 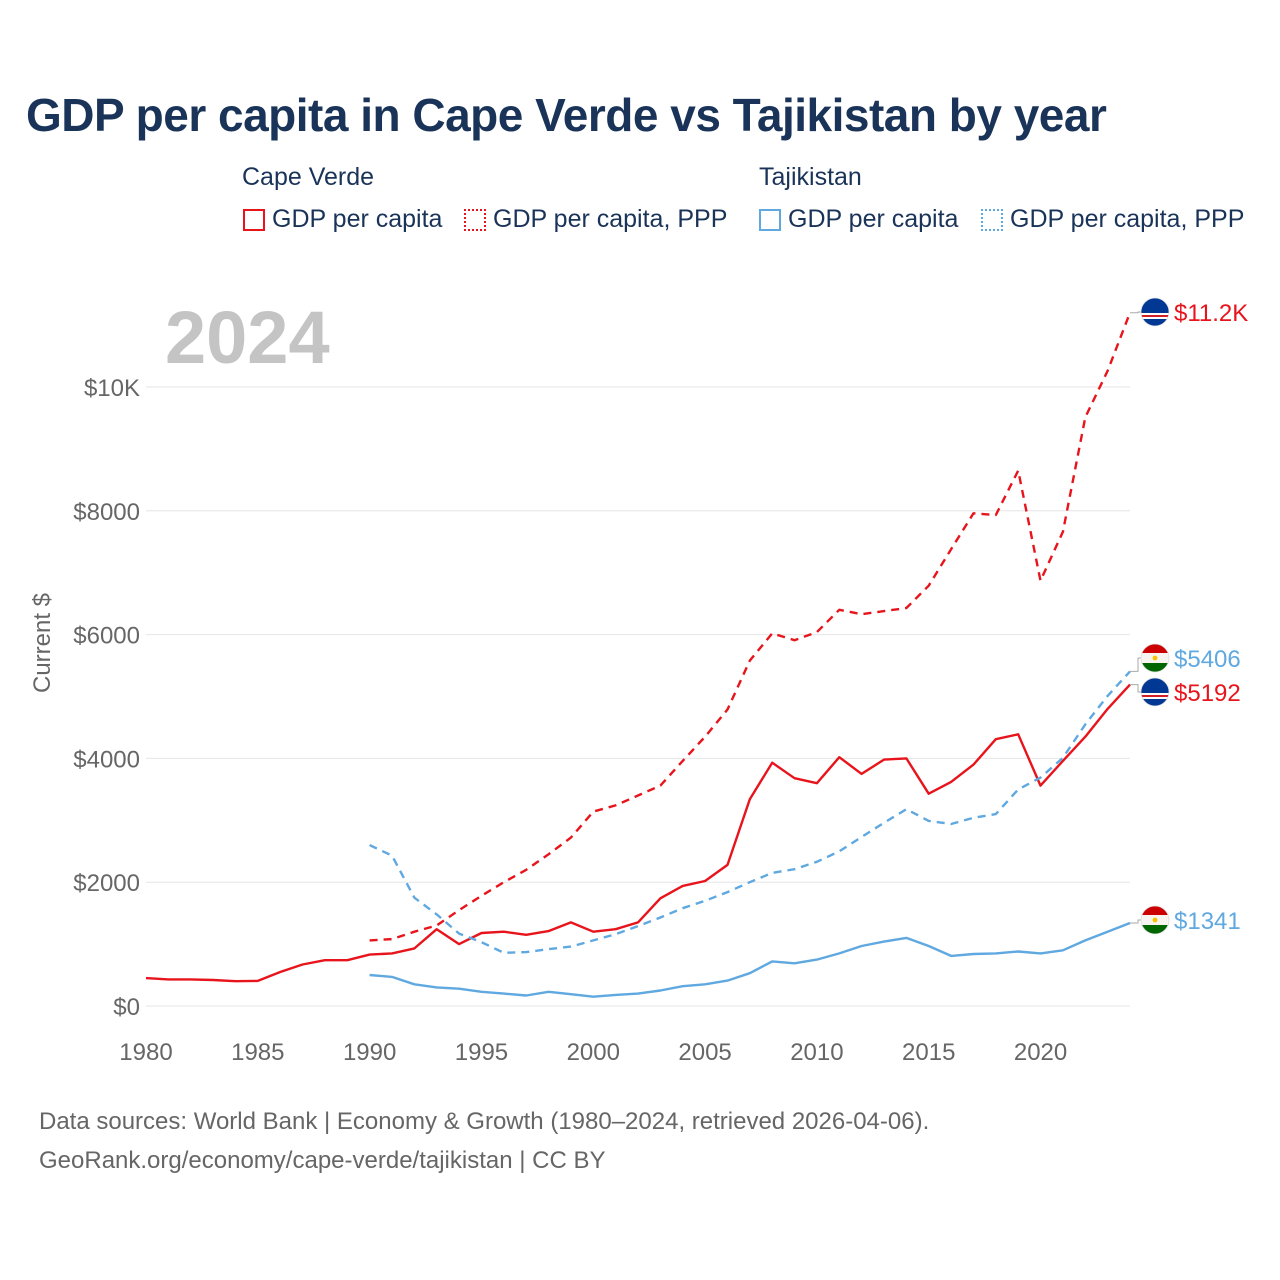 I want to click on legend-item-cape-verde-gdp-ppp: GDP per capita, PPP, so click(x=595, y=219).